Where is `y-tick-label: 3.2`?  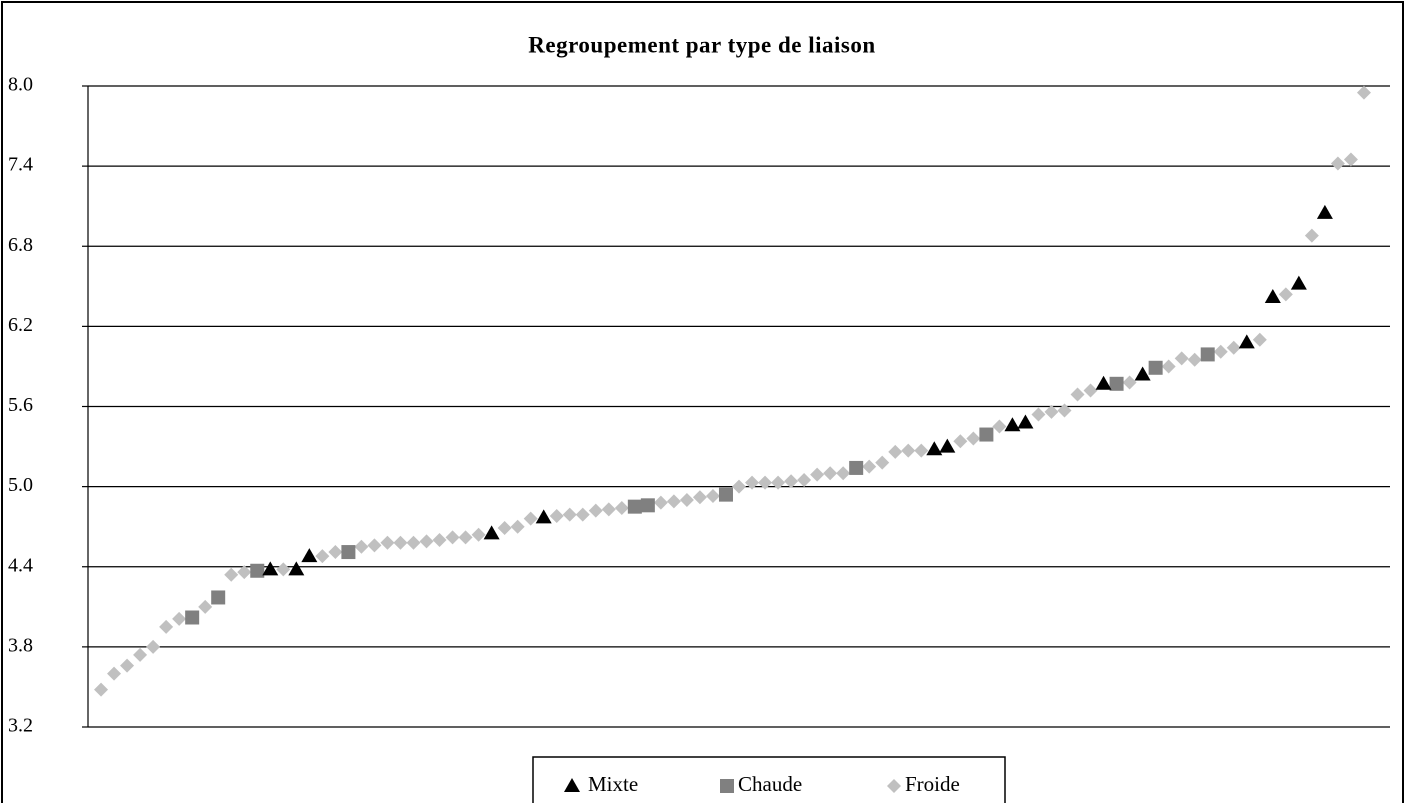 y-tick-label: 3.2 is located at coordinates (20, 726).